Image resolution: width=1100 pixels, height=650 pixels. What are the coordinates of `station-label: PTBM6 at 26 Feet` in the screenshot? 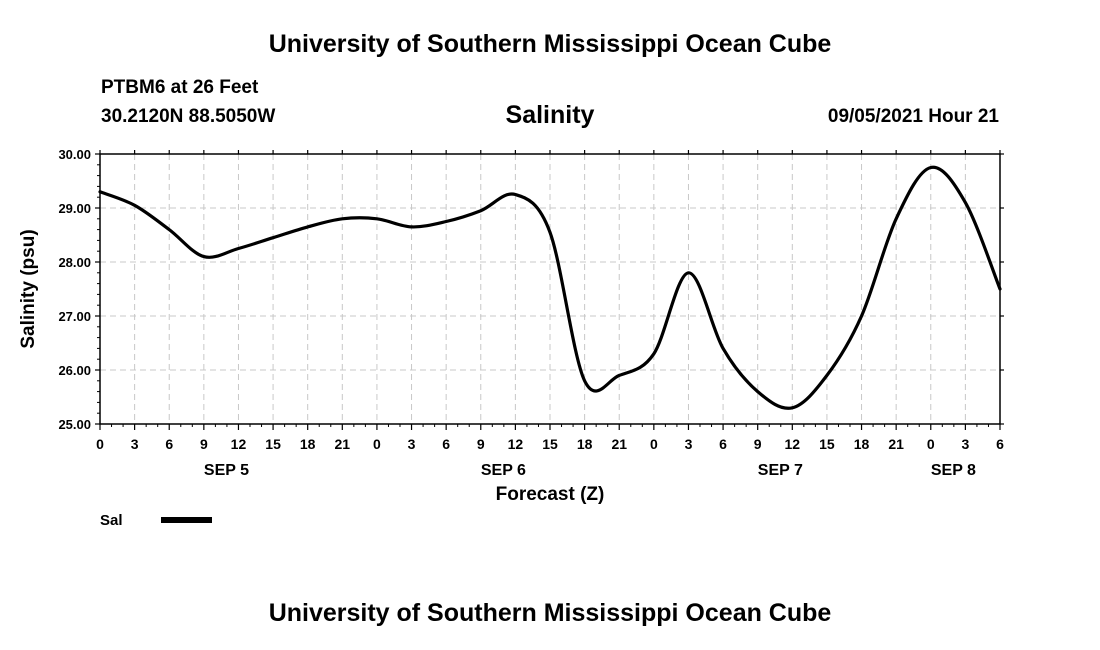 It's located at (180, 87).